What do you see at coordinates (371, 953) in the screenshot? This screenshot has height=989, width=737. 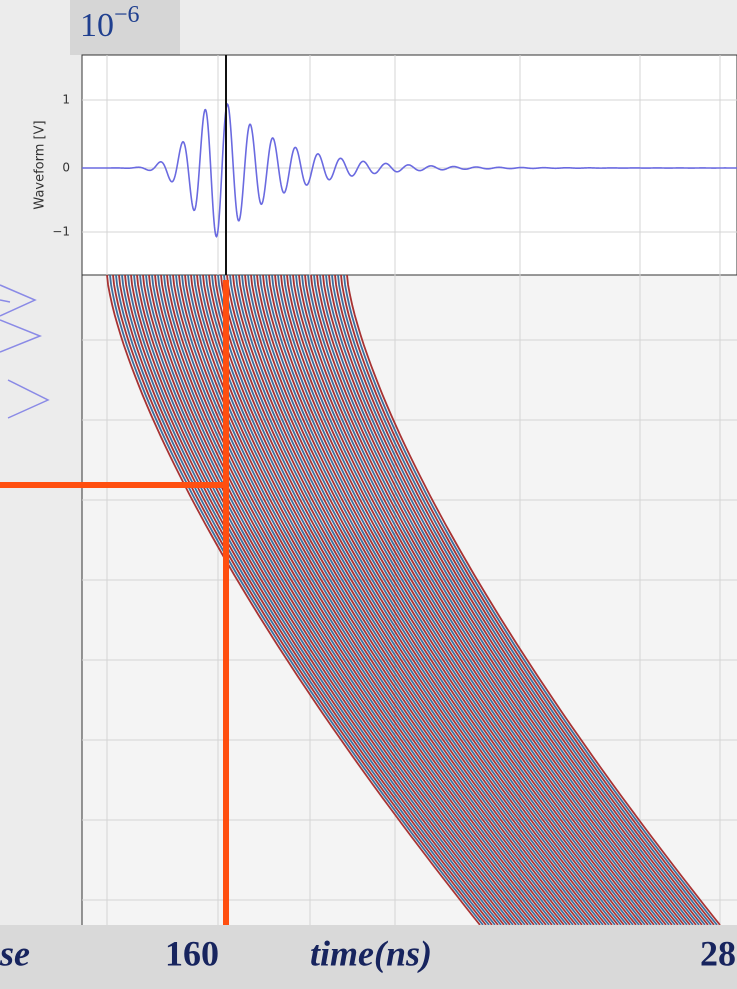 I see `bottom-label: time(ns)` at bounding box center [371, 953].